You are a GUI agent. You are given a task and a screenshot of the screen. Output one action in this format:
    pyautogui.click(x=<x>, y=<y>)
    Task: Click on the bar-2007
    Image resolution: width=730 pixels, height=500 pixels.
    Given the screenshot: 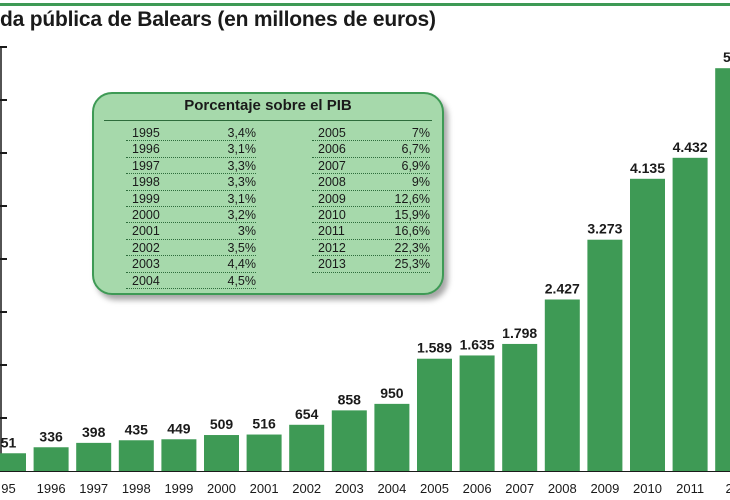 What is the action you would take?
    pyautogui.click(x=520, y=407)
    